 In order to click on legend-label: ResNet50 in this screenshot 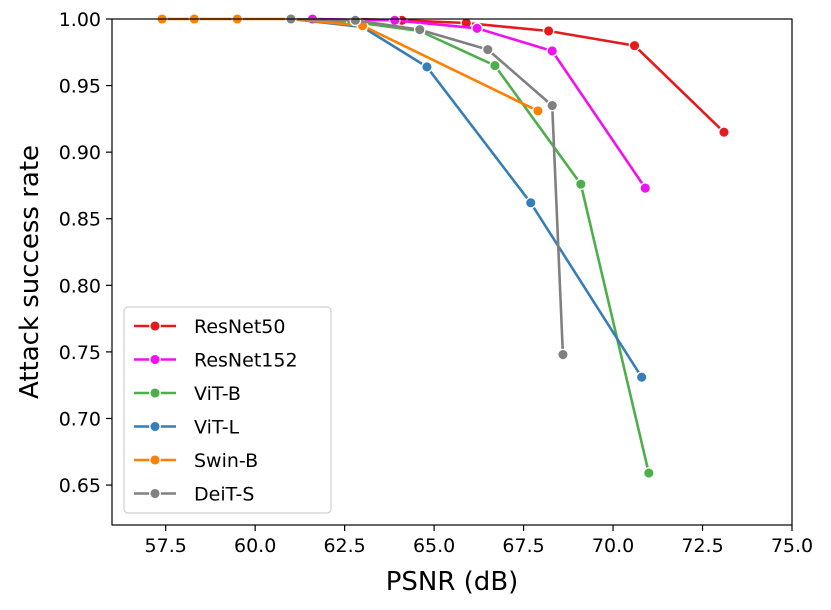, I will do `click(239, 327)`.